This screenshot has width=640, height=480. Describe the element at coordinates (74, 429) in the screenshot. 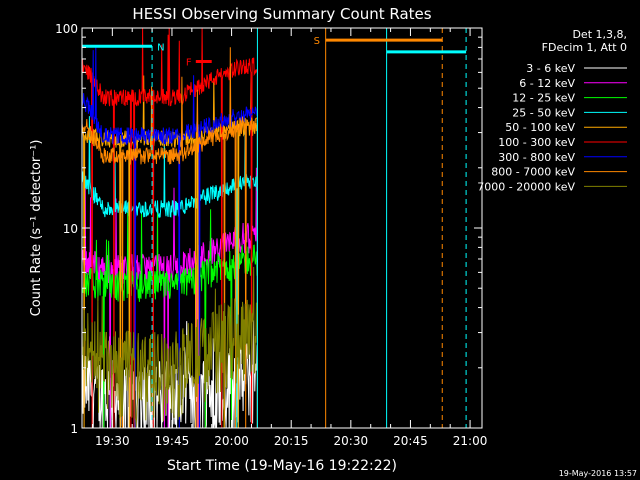

I see `y-tick-label: 1` at that location.